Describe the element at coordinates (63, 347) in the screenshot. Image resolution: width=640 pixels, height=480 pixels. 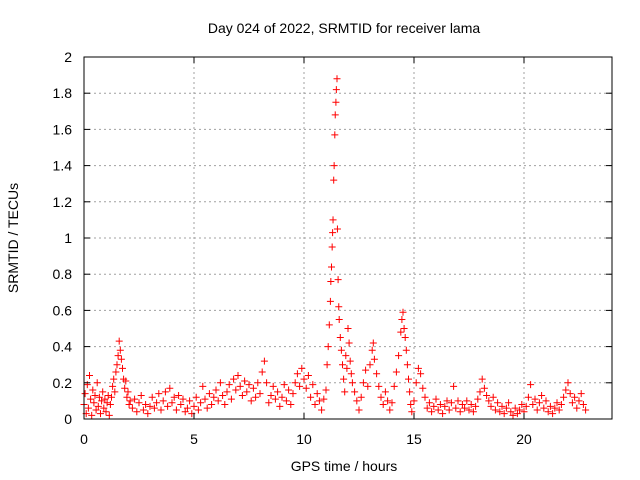
I see `y-tick-label: 0.4` at that location.